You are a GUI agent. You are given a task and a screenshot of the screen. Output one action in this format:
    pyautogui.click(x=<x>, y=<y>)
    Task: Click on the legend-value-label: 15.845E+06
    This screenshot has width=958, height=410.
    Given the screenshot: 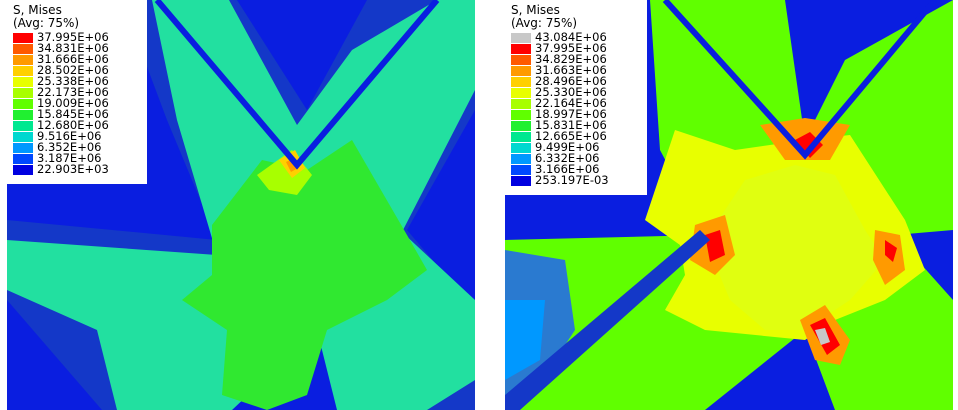 What is the action you would take?
    pyautogui.click(x=73, y=114)
    